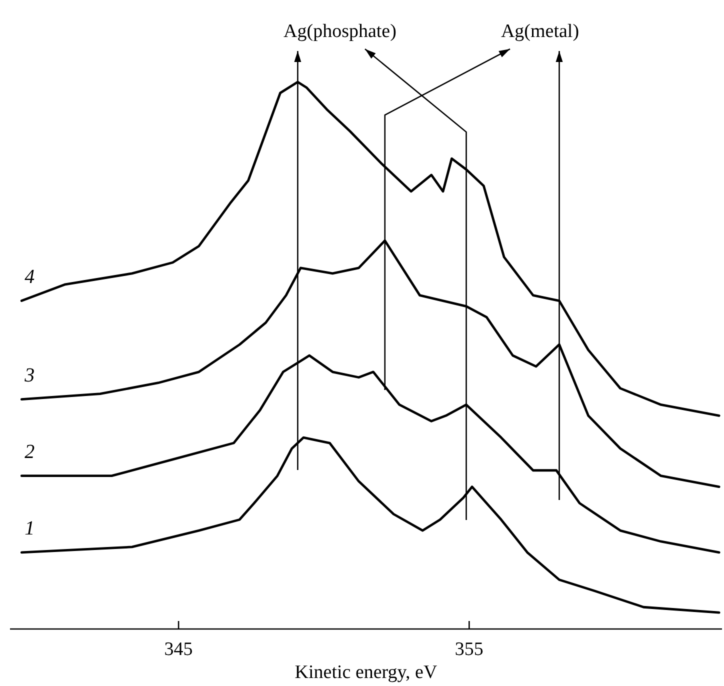 Image resolution: width=724 pixels, height=686 pixels. Describe the element at coordinates (29, 375) in the screenshot. I see `series-label: 3` at that location.